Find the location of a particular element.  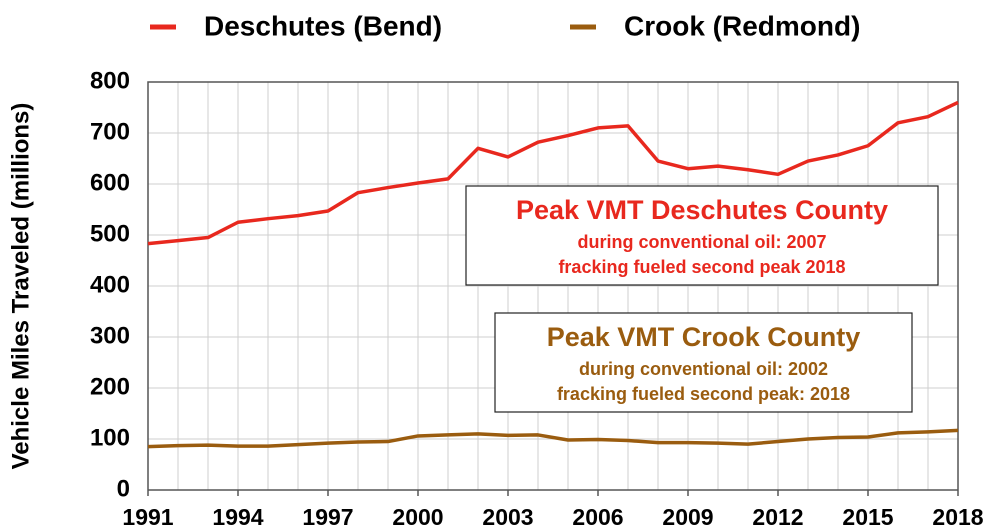

y-tick-label: 0 is located at coordinates (123, 488).